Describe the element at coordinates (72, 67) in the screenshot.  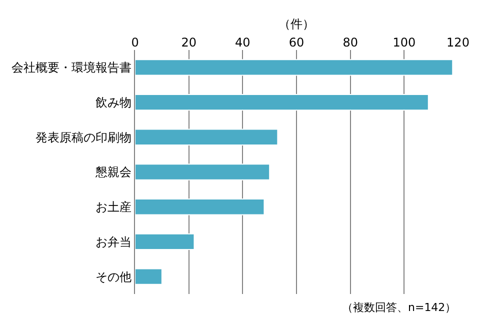
I see `y-tick-label: 会社概要・環境報告書` at that location.